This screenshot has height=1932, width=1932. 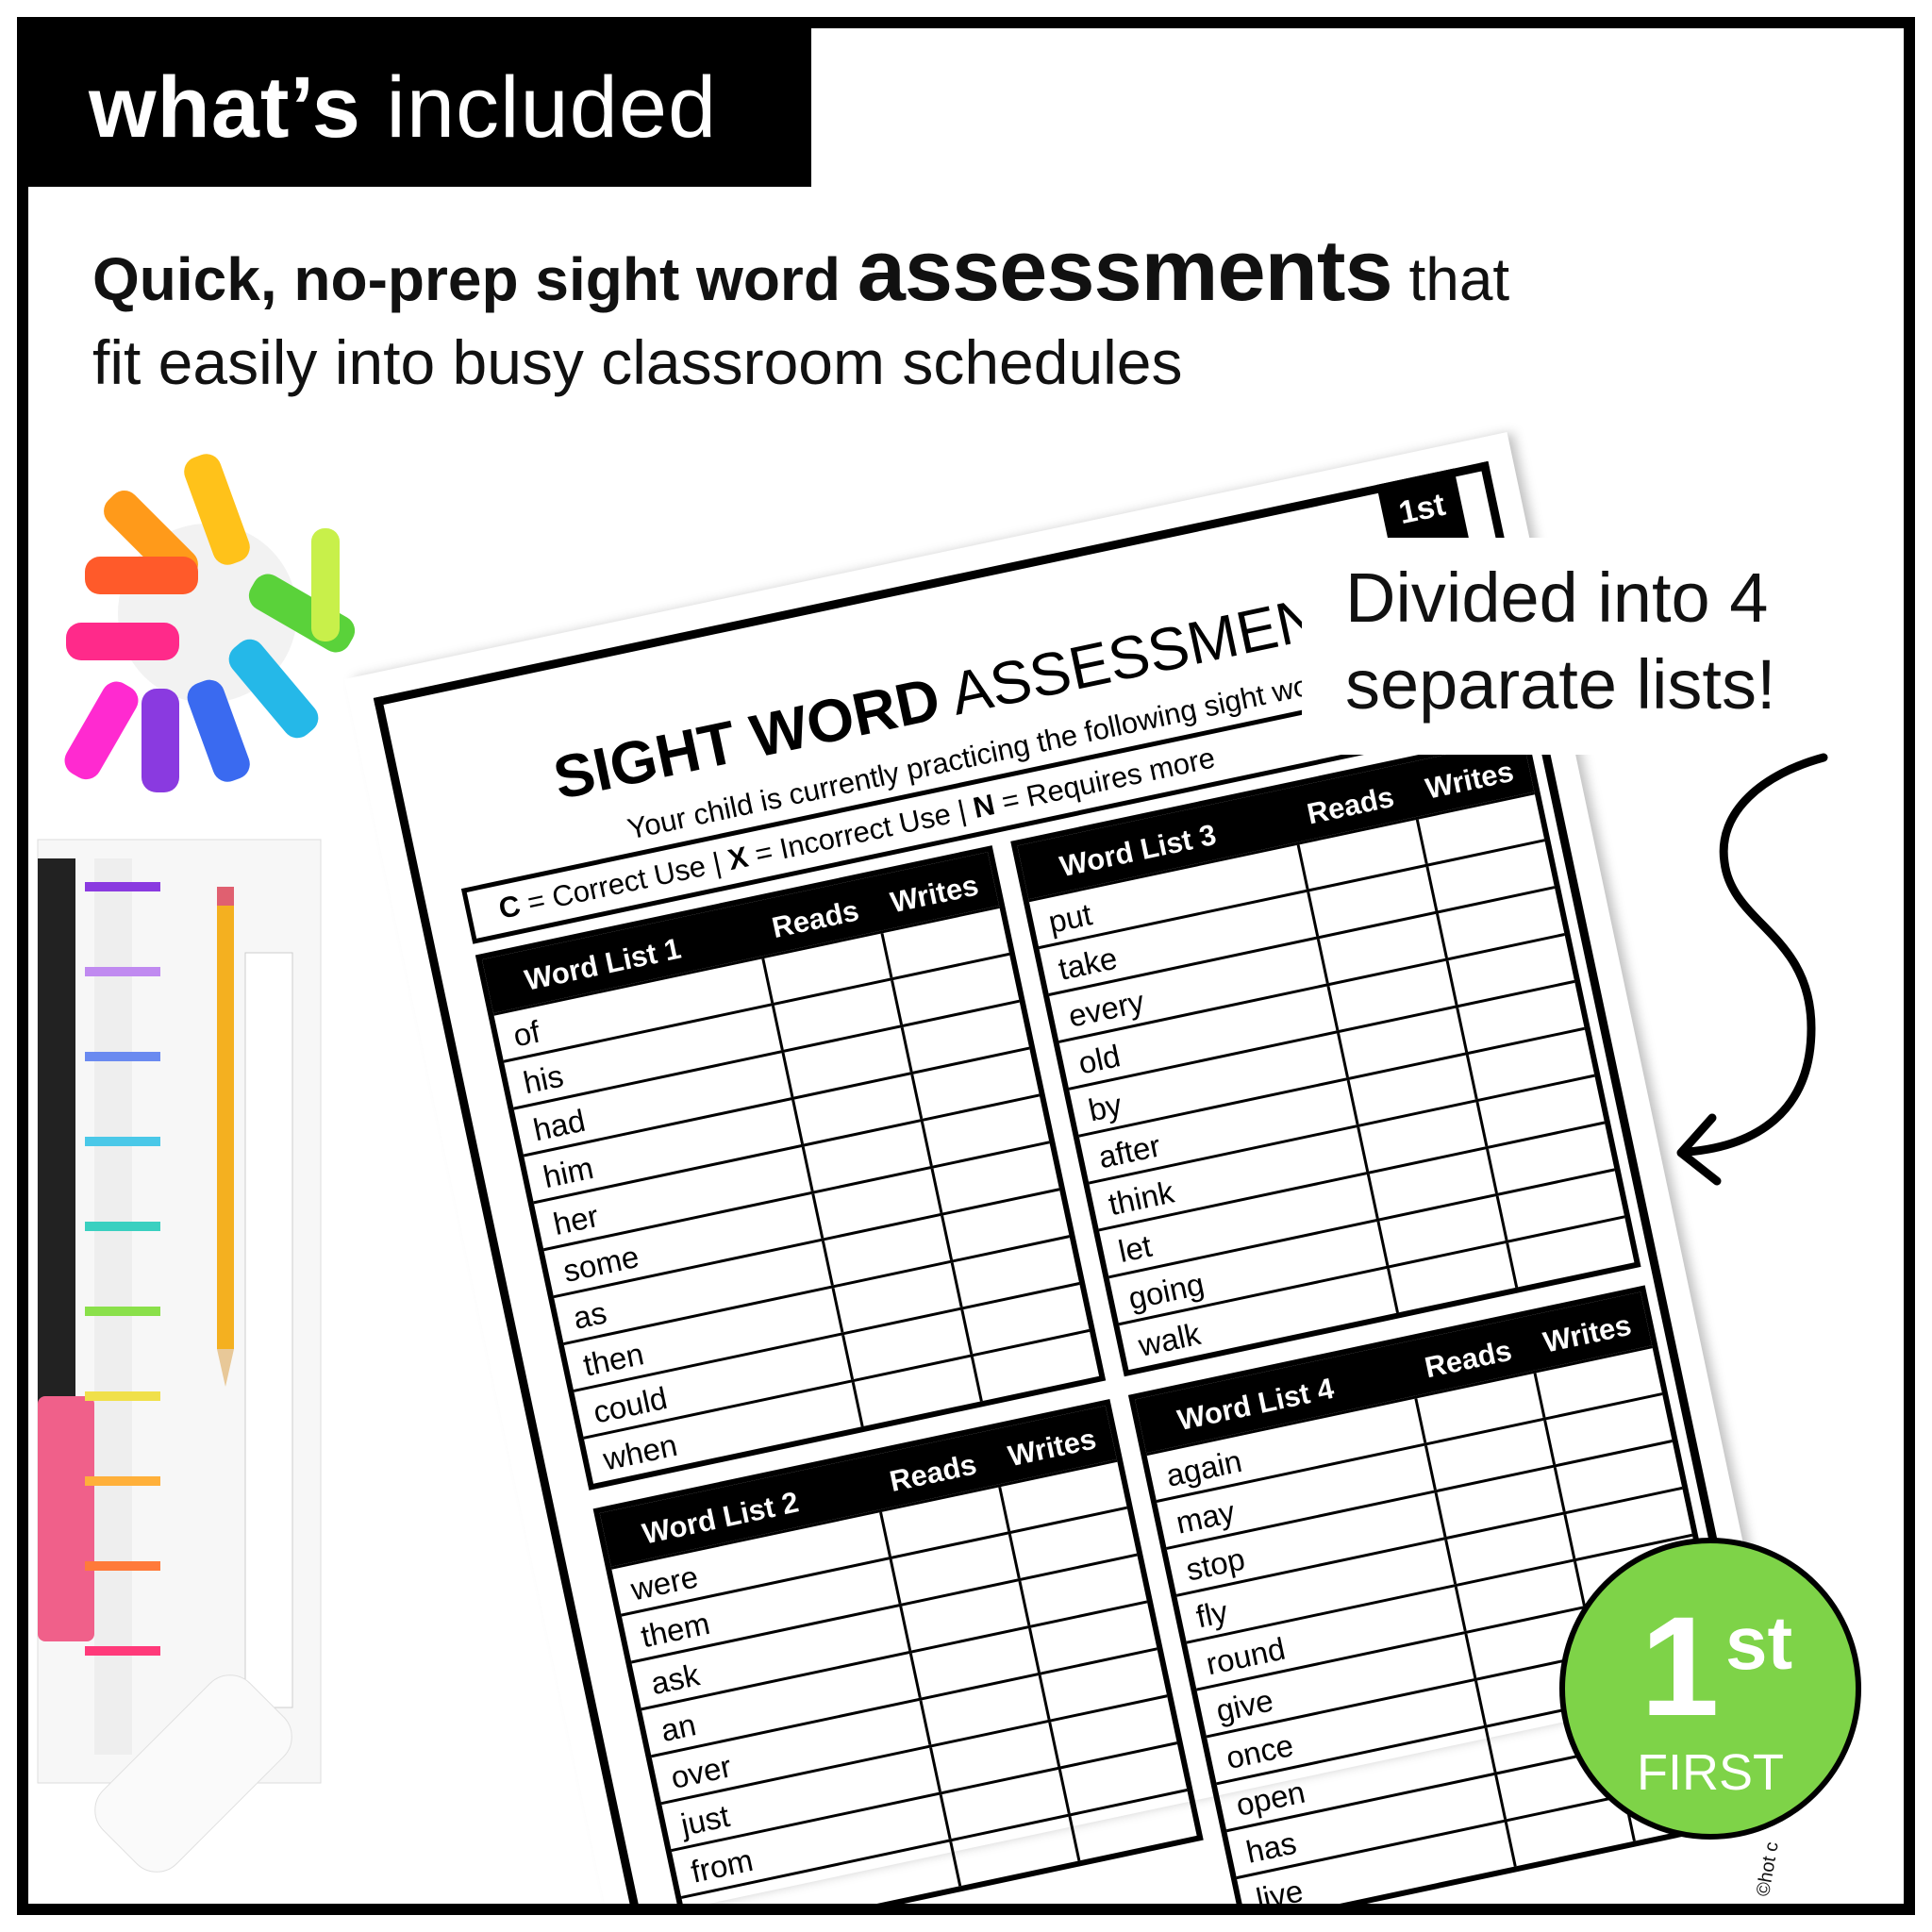 What do you see at coordinates (225, 1137) in the screenshot?
I see `pencil-icon` at bounding box center [225, 1137].